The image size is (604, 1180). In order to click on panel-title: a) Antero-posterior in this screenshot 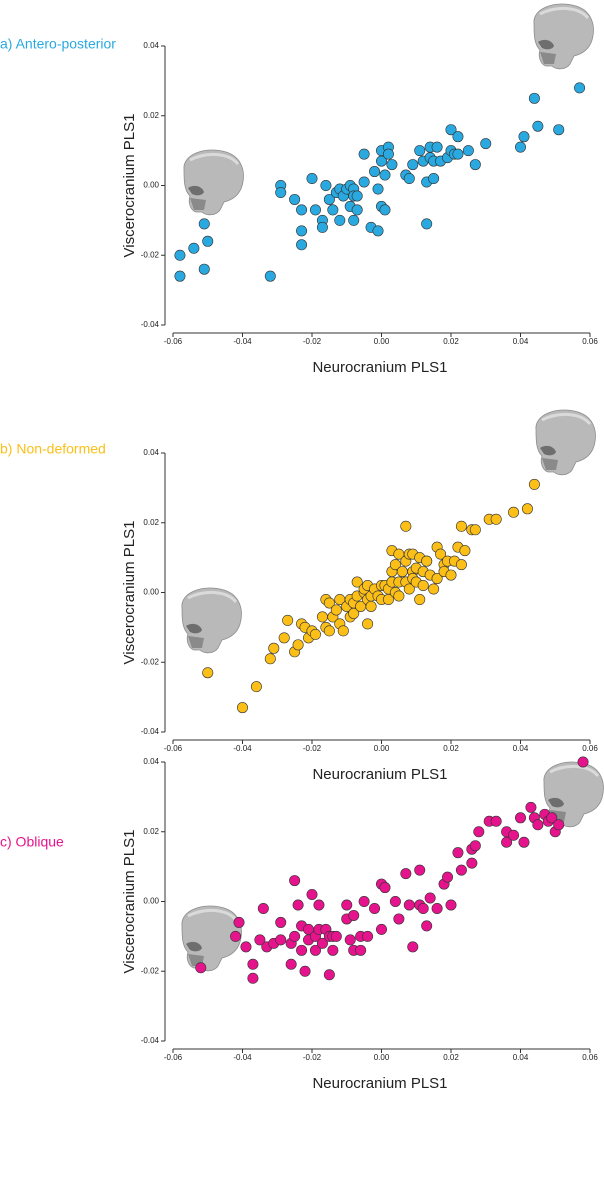, I will do `click(58, 44)`.